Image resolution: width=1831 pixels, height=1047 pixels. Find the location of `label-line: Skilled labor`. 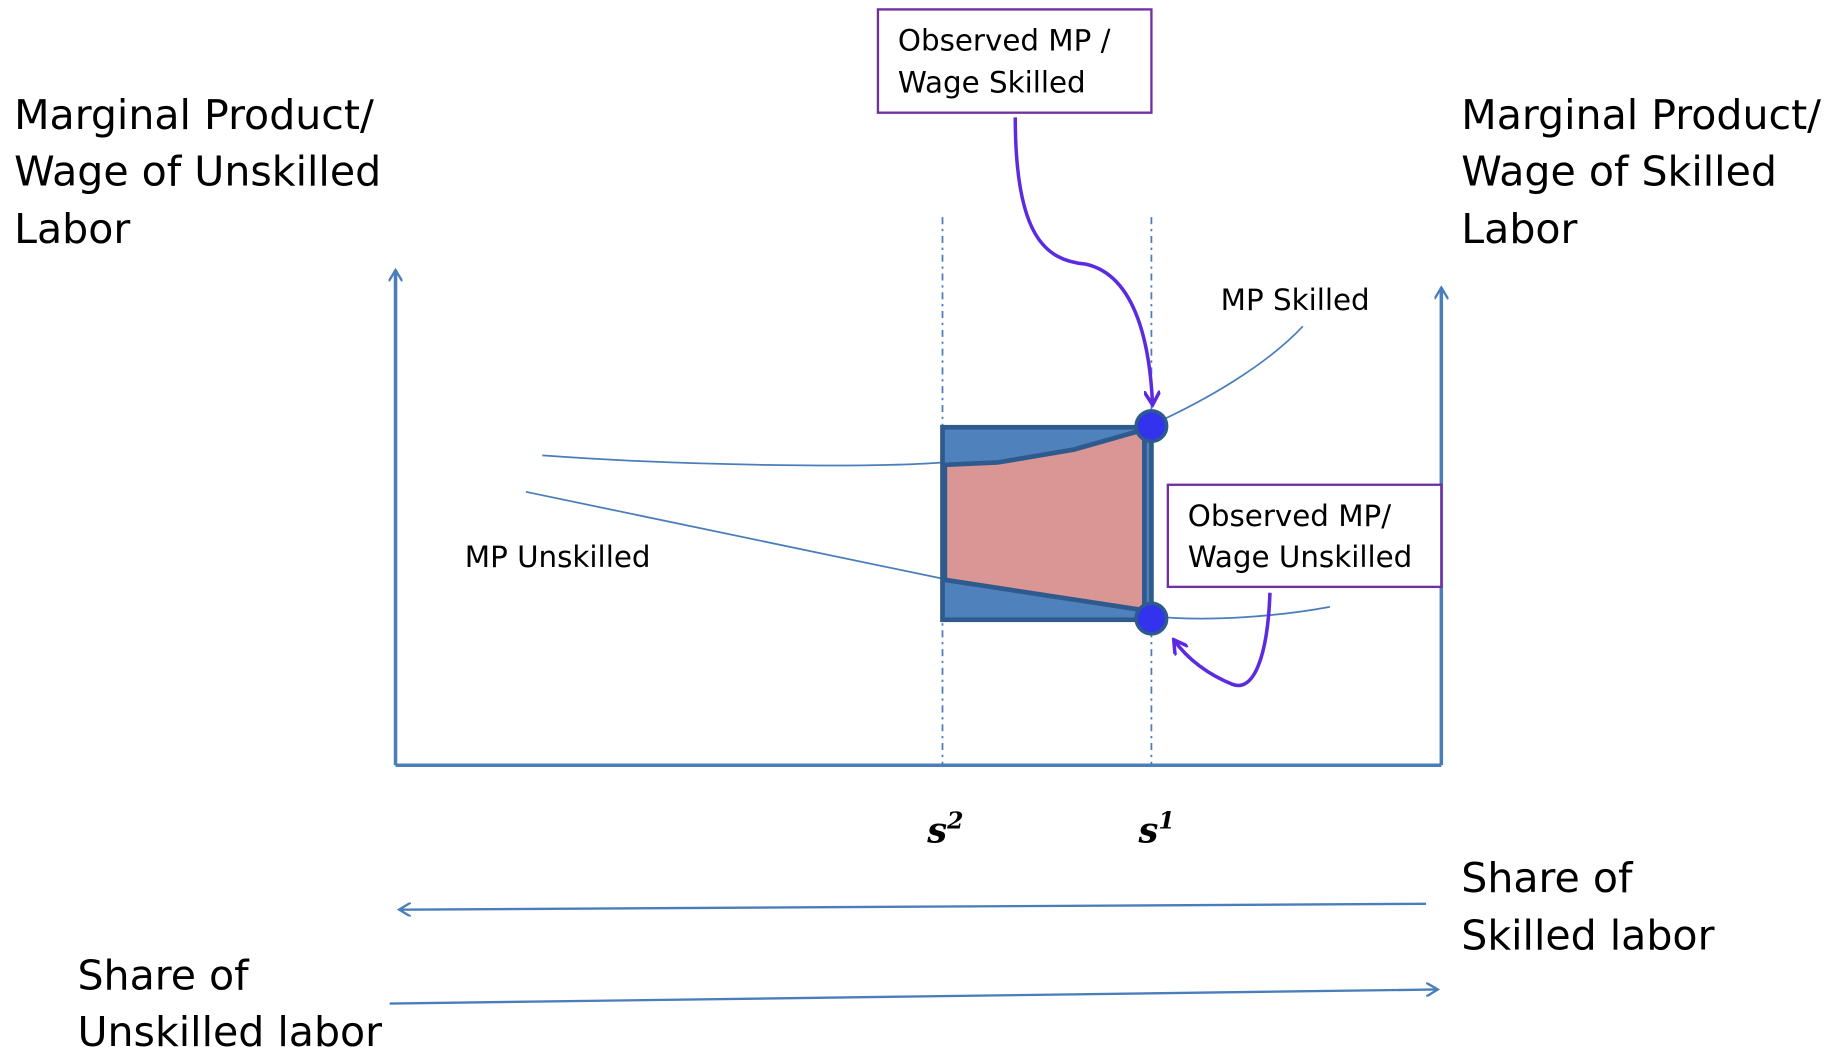

label-line: Skilled labor is located at coordinates (1587, 936).